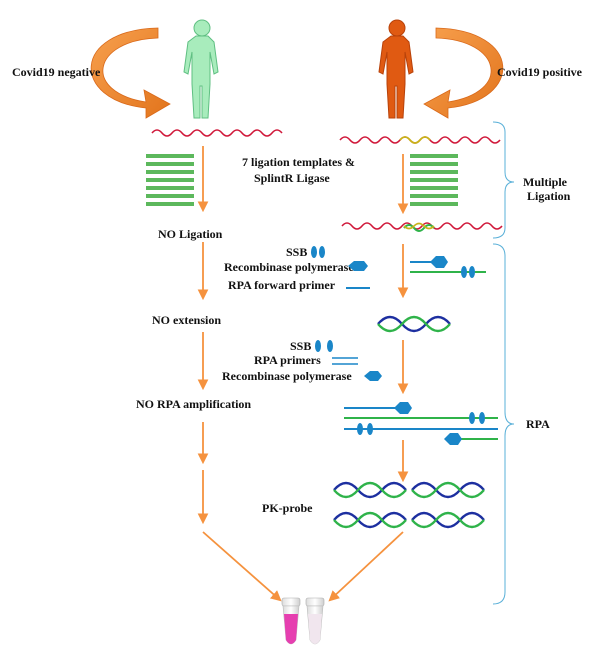  I want to click on ligated-rna-strand, so click(422, 226).